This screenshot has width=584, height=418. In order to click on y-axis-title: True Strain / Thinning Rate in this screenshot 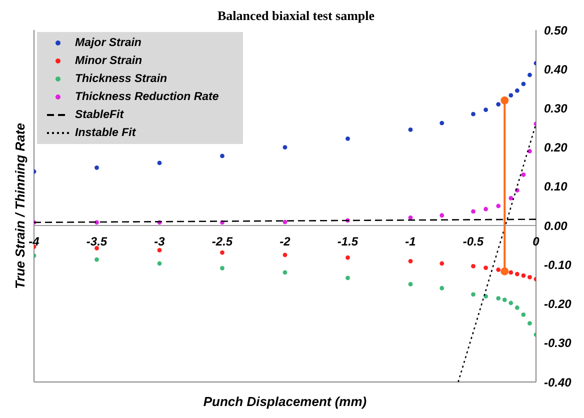, I will do `click(20, 206)`.